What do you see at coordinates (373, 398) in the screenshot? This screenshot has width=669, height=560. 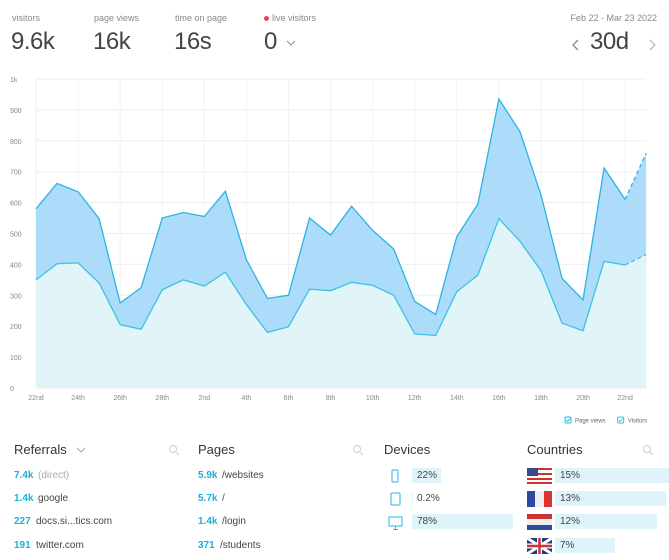 I see `x-tick-label: 10th` at bounding box center [373, 398].